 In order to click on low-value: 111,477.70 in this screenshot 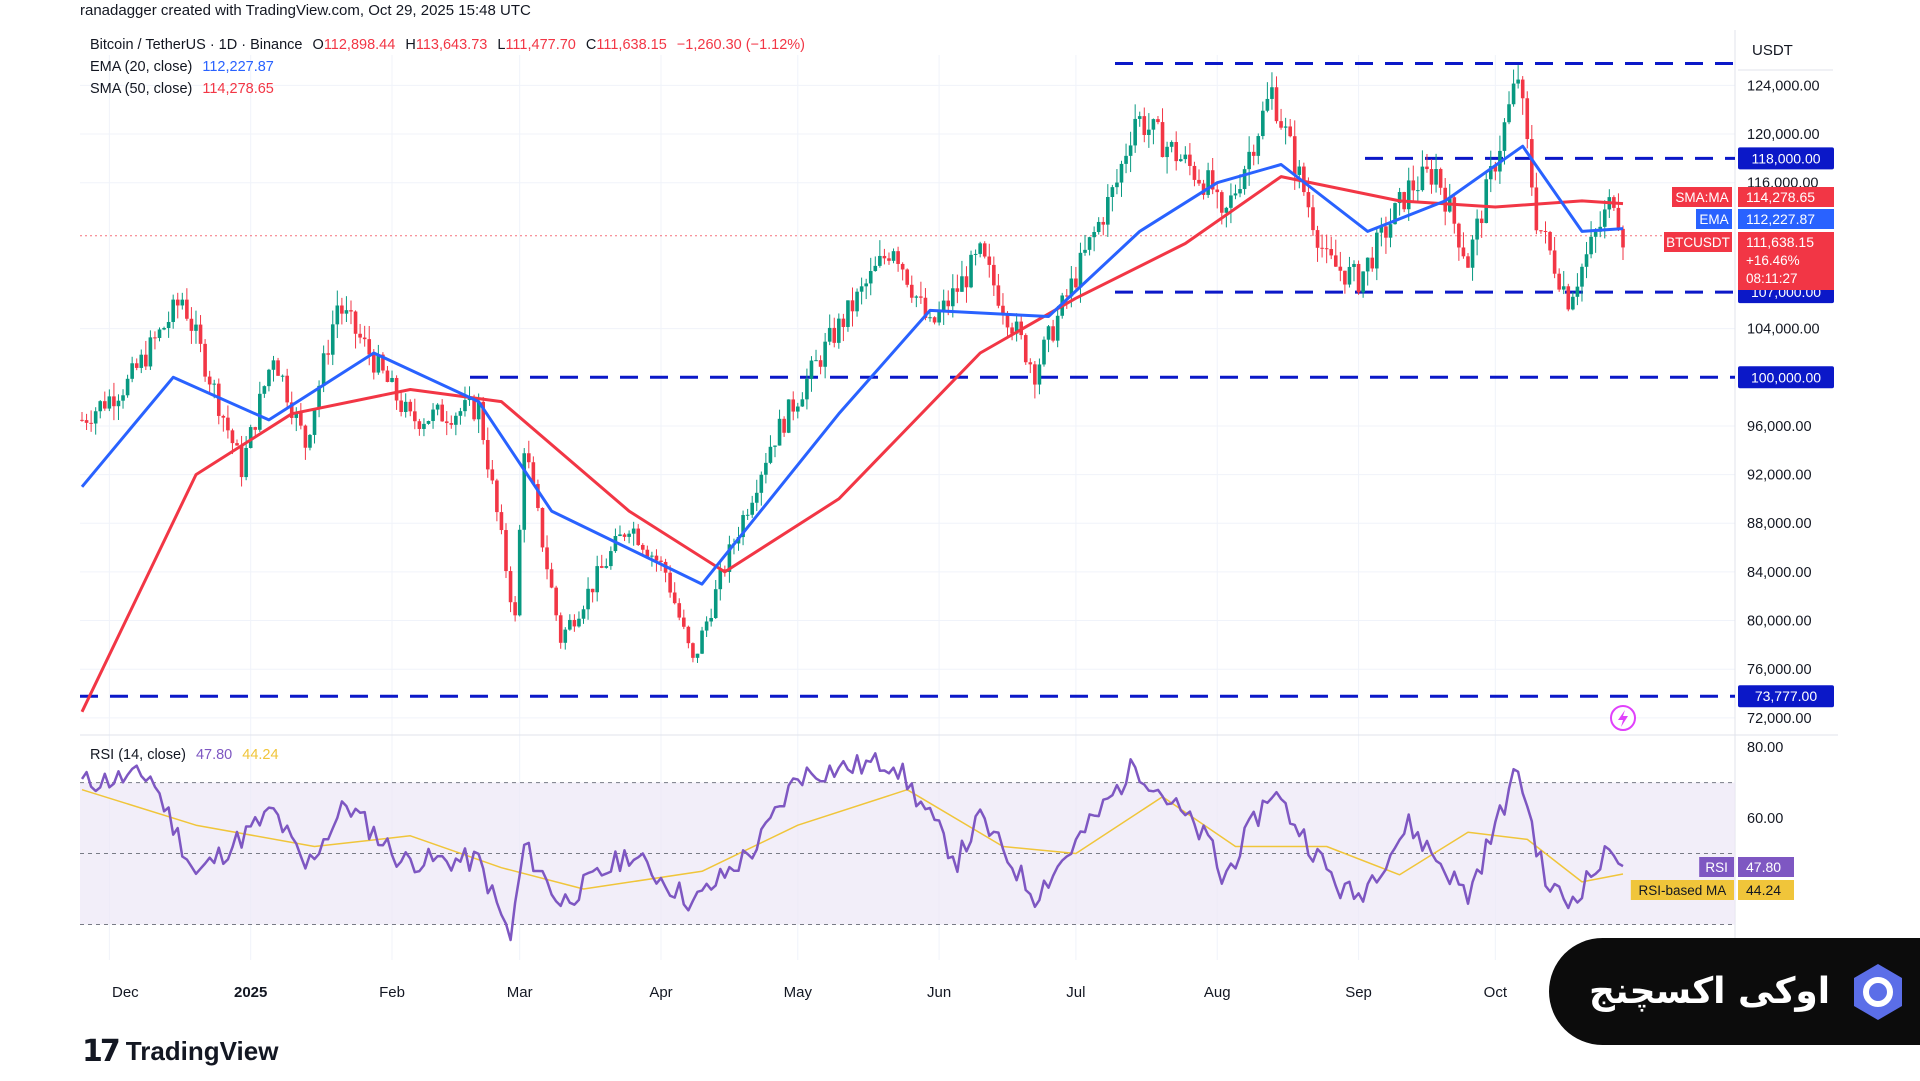, I will do `click(540, 45)`.